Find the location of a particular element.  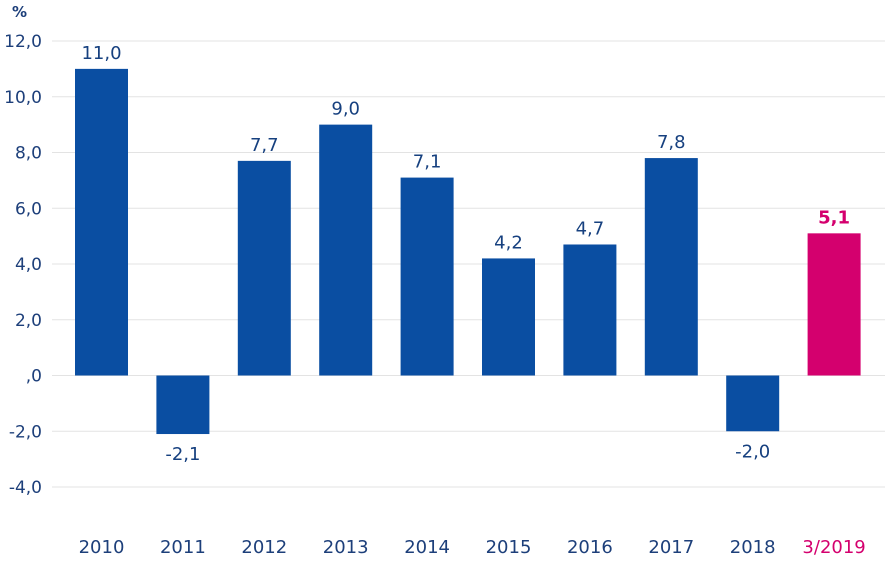

x-tick-label: 2017 is located at coordinates (671, 547).